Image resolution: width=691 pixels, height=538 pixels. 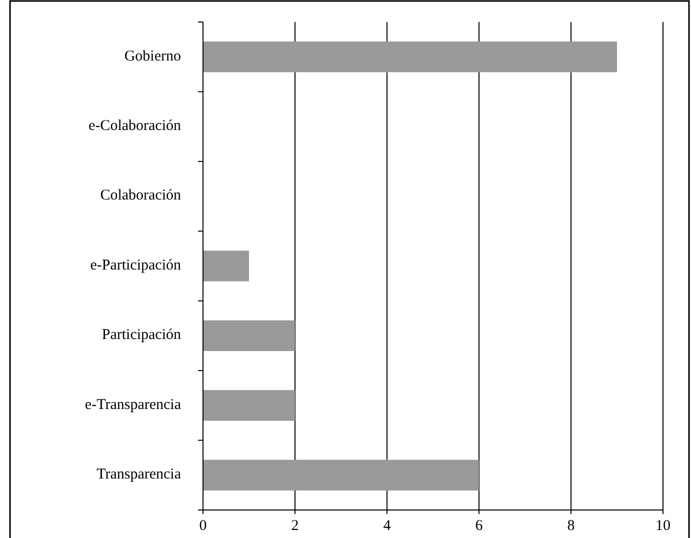 What do you see at coordinates (139, 474) in the screenshot?
I see `y-tick-label: Transparencia` at bounding box center [139, 474].